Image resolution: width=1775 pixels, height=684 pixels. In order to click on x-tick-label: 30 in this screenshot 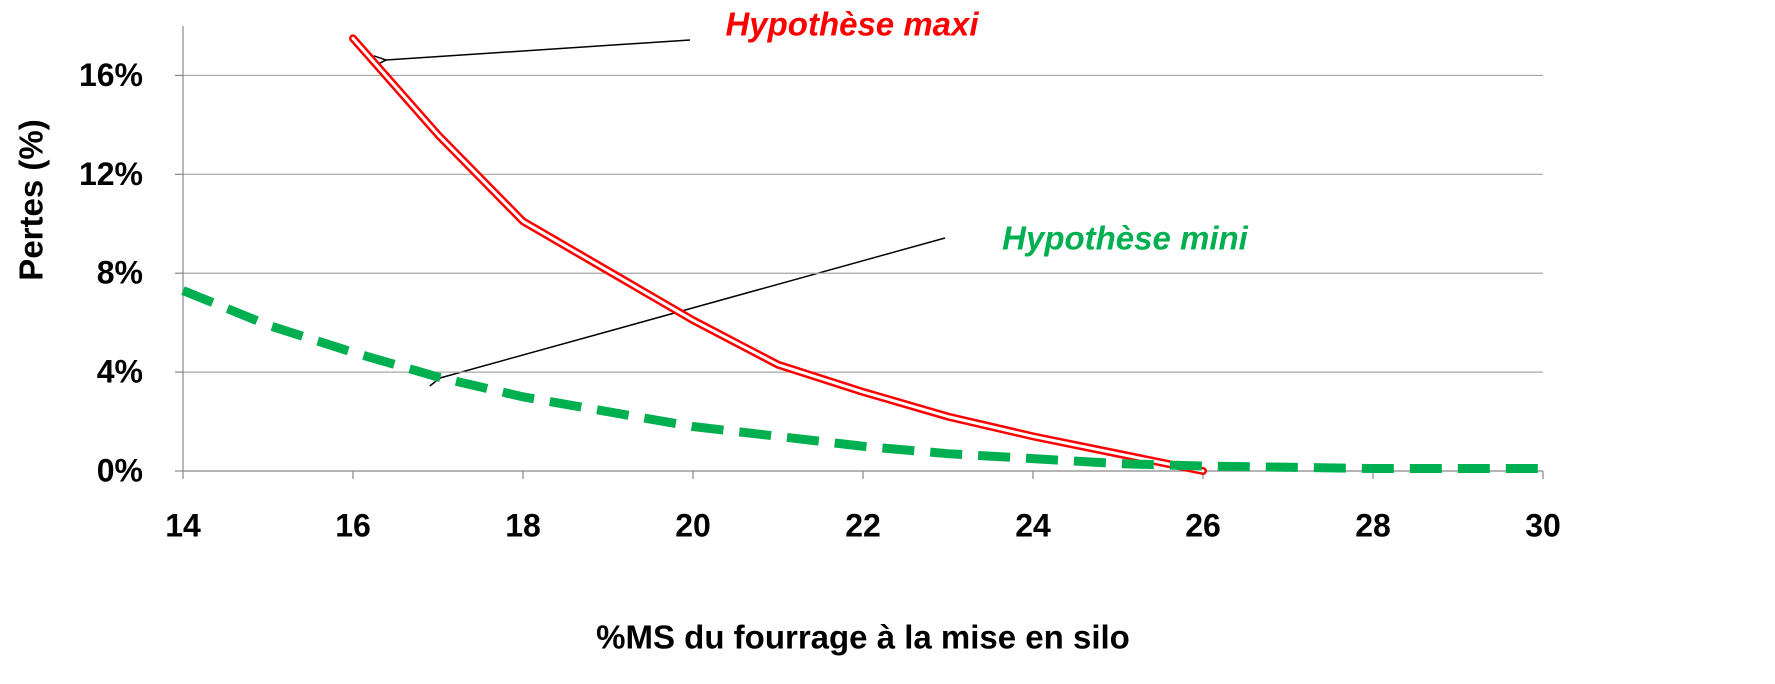, I will do `click(1543, 525)`.